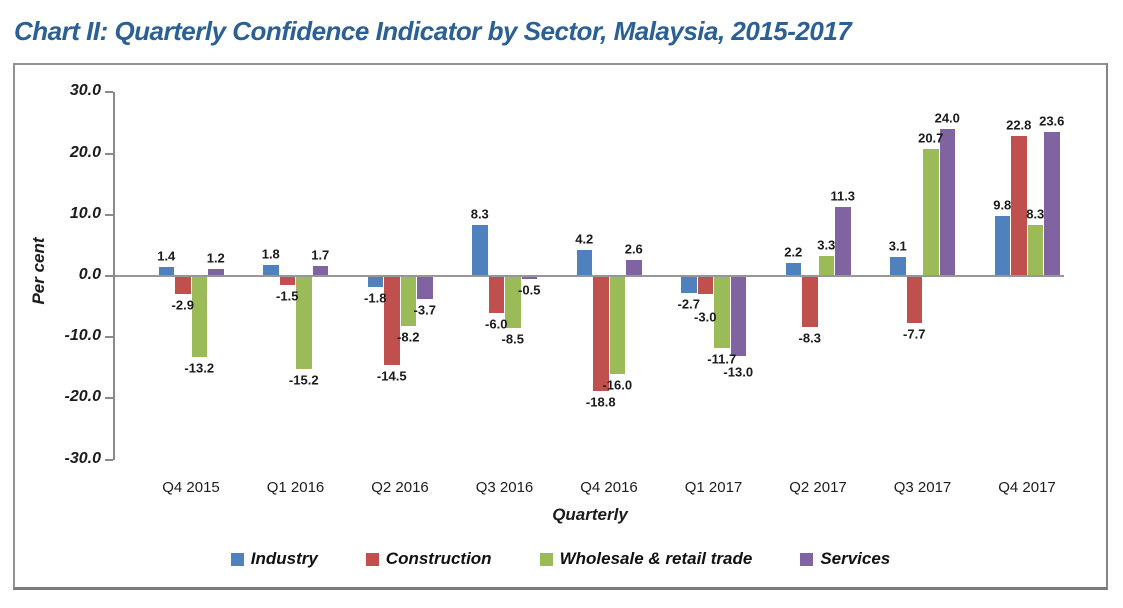  What do you see at coordinates (215, 258) in the screenshot?
I see `bar-label: 1.2` at bounding box center [215, 258].